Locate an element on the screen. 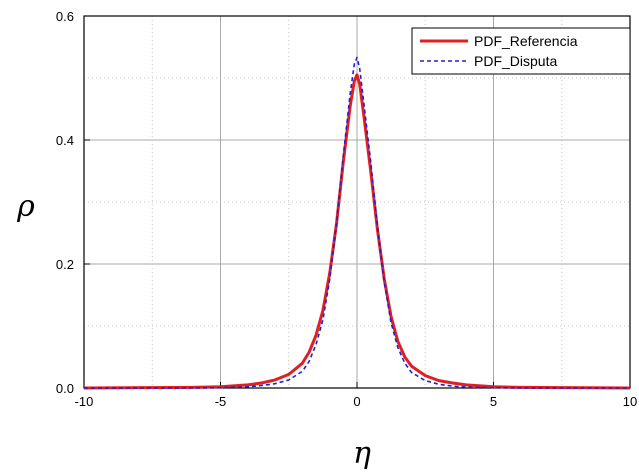 Image resolution: width=639 pixels, height=475 pixels. y-axis-label: ρ is located at coordinates (25, 206).